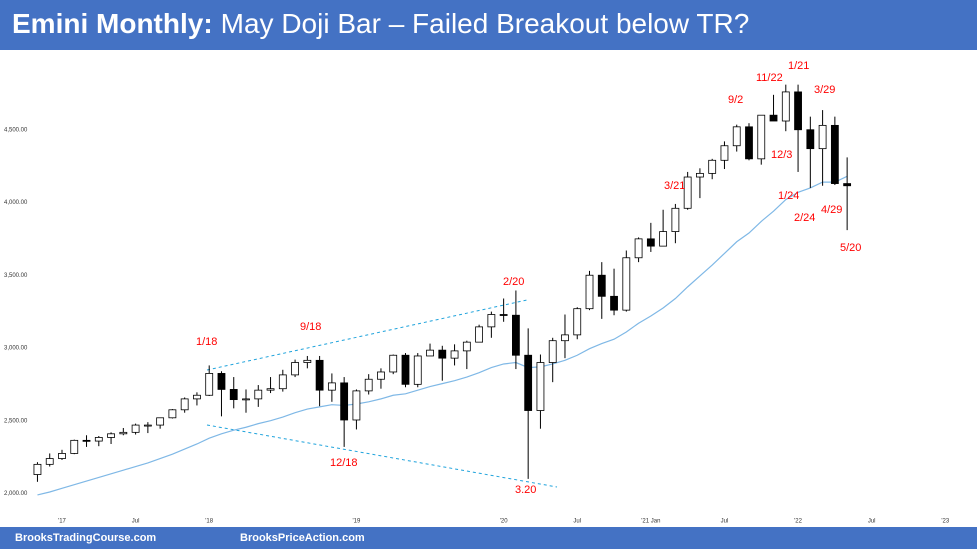 This screenshot has width=977, height=549. I want to click on y-tick-label: 4,500.00, so click(16, 130).